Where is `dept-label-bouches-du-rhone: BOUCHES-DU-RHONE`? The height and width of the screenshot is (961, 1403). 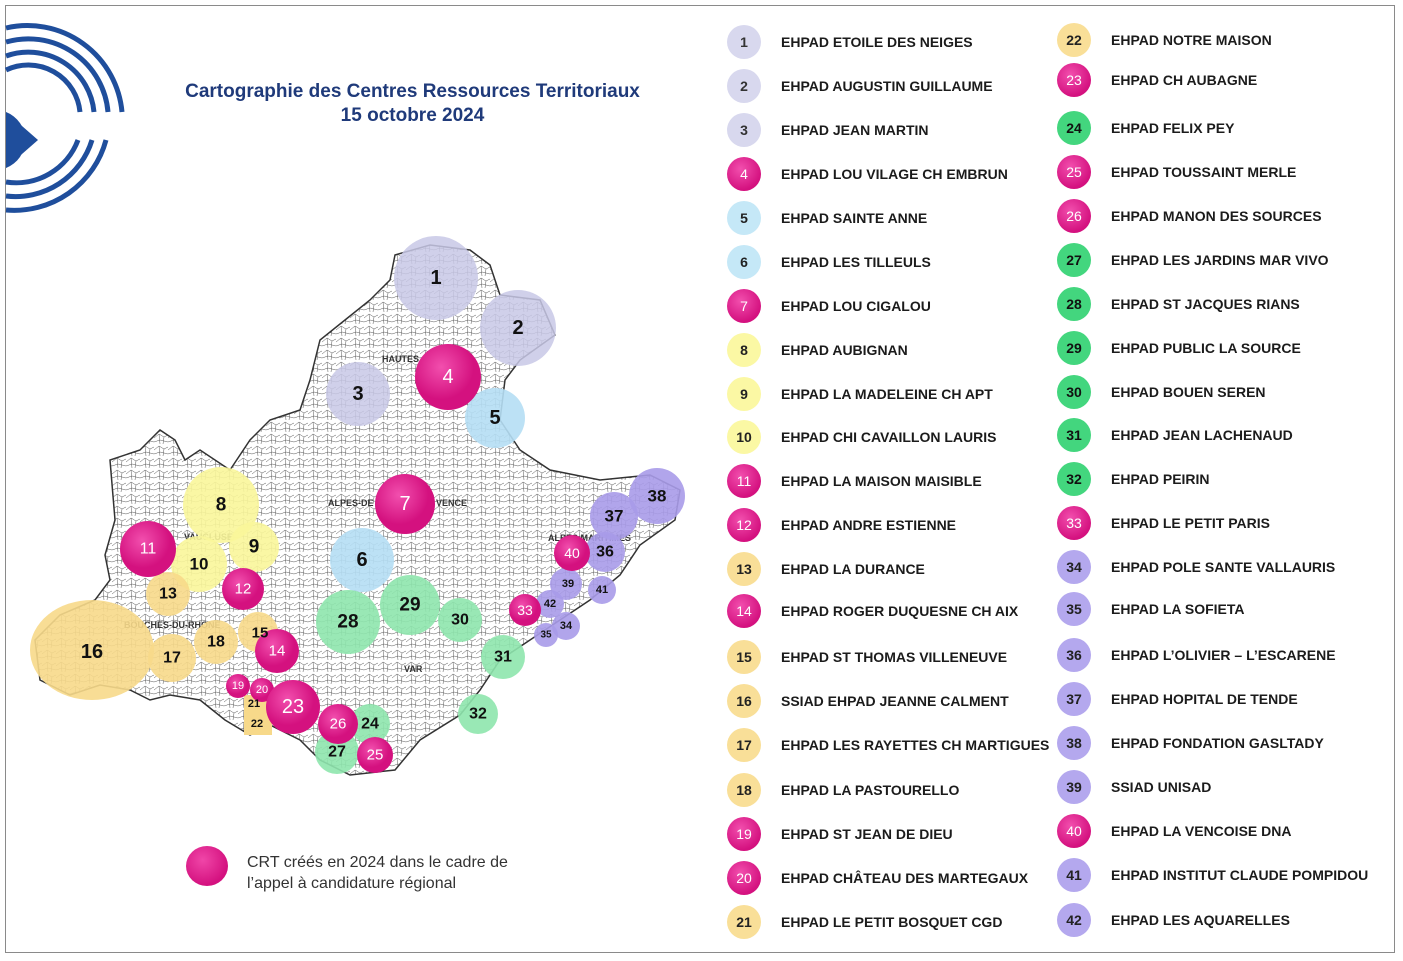
dept-label-bouches-du-rhone: BOUCHES-DU-RHONE is located at coordinates (172, 625).